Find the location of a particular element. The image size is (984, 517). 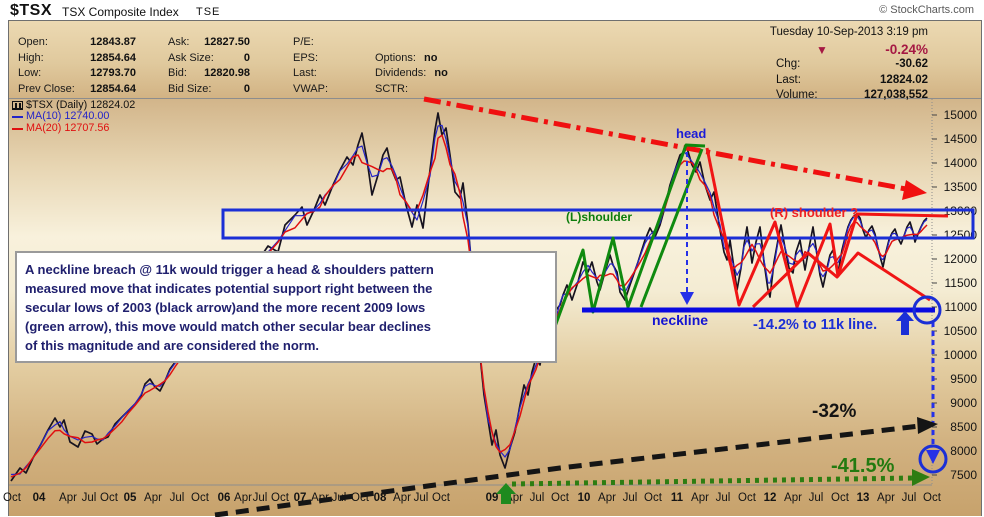

quote-col-fundamentals: P/E: EPS: Last: VWAP: is located at coordinates (325, 66).